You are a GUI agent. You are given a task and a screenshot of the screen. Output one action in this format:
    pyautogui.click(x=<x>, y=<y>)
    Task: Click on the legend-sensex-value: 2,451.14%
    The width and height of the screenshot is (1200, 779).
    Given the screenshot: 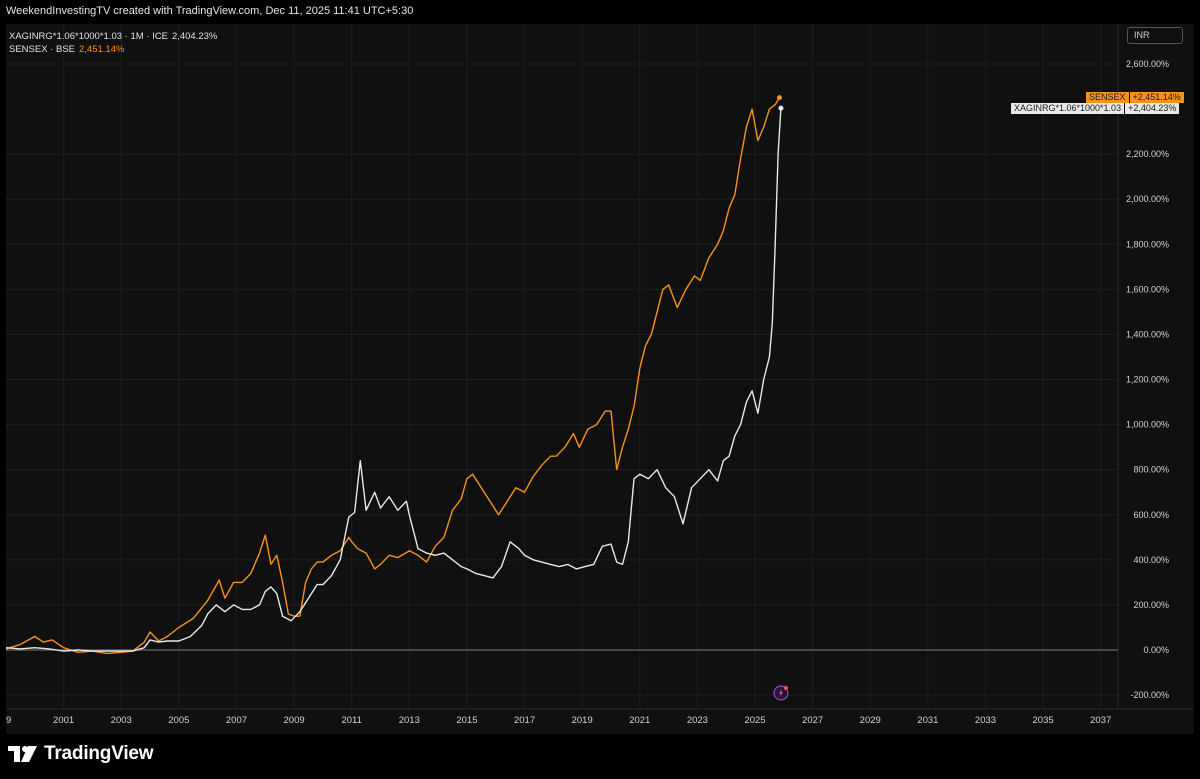 What is the action you would take?
    pyautogui.click(x=102, y=49)
    